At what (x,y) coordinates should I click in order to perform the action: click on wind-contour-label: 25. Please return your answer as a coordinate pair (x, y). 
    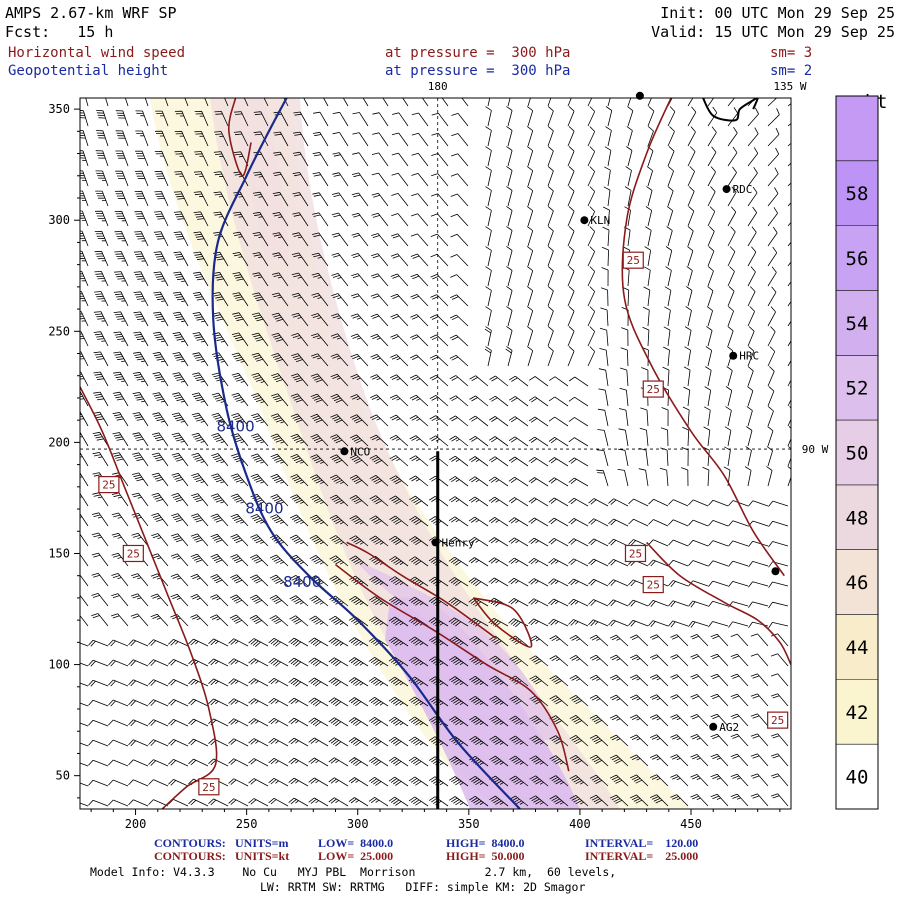
    Looking at the image, I should click on (653, 585).